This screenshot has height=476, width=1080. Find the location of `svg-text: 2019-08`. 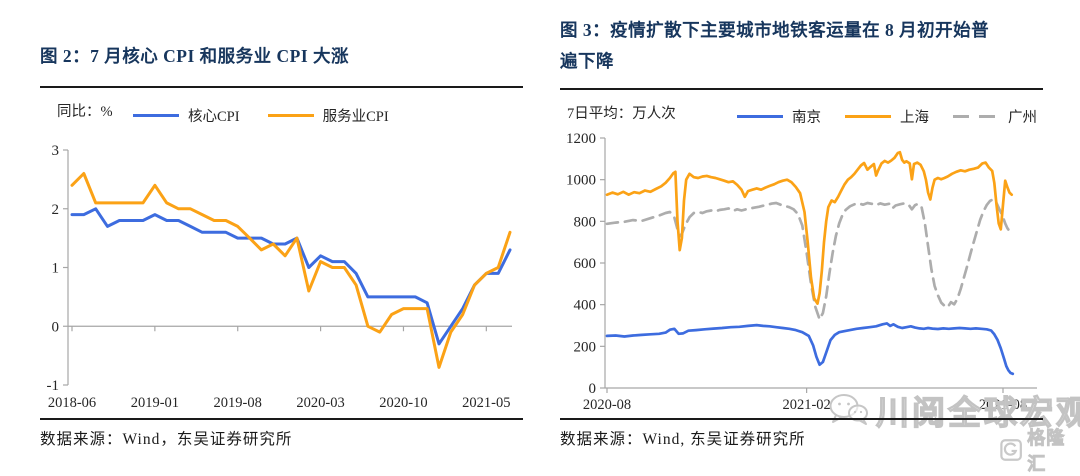

svg-text: 2019-08 is located at coordinates (238, 403).